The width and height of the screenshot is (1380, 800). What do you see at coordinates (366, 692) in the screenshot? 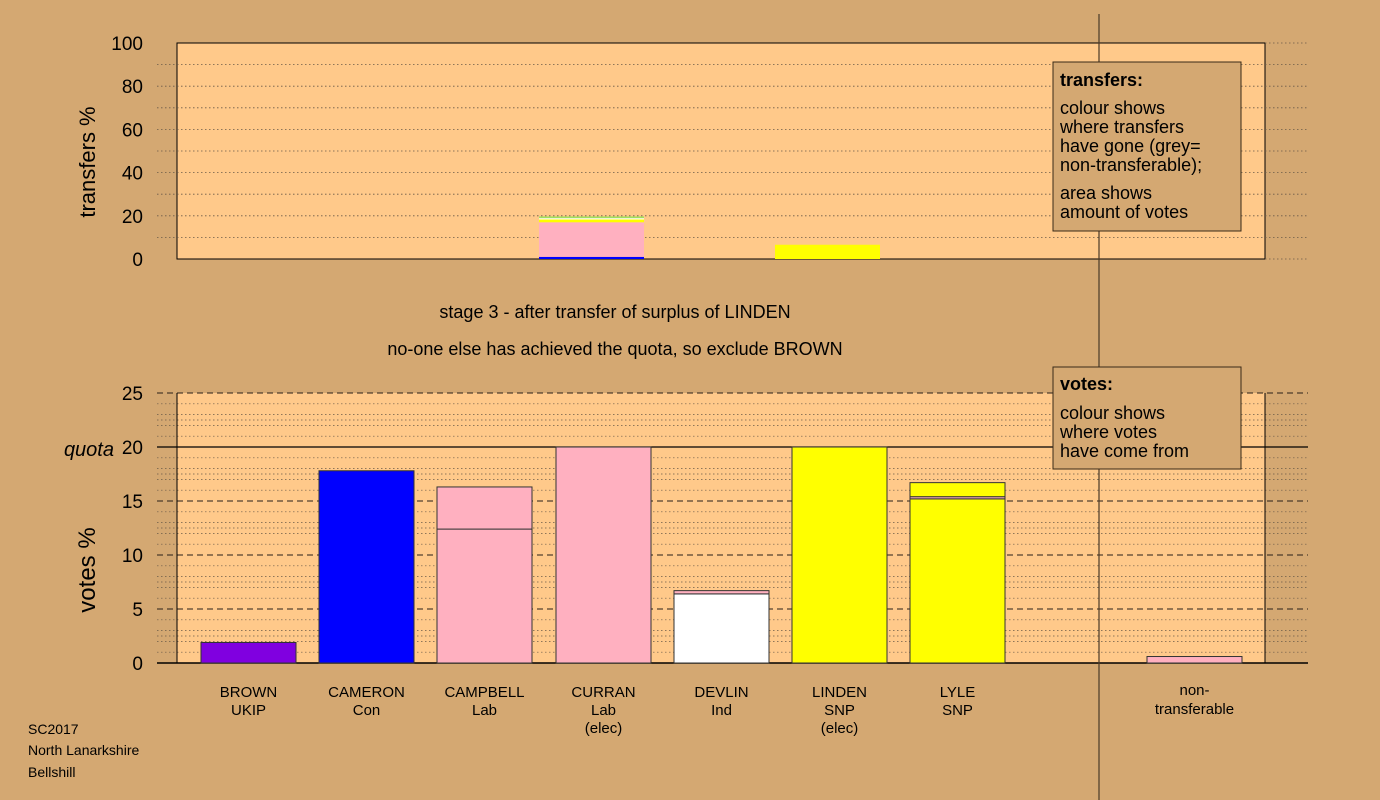
I see `candidate-label: CAMERON` at bounding box center [366, 692].